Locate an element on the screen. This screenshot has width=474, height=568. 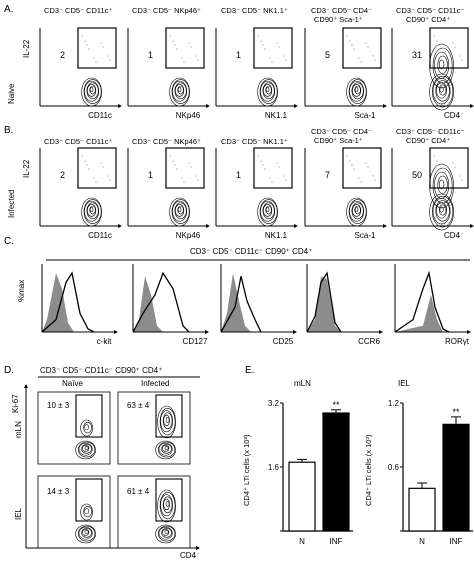
rowD-title-rule is located at coordinates (119, 377).